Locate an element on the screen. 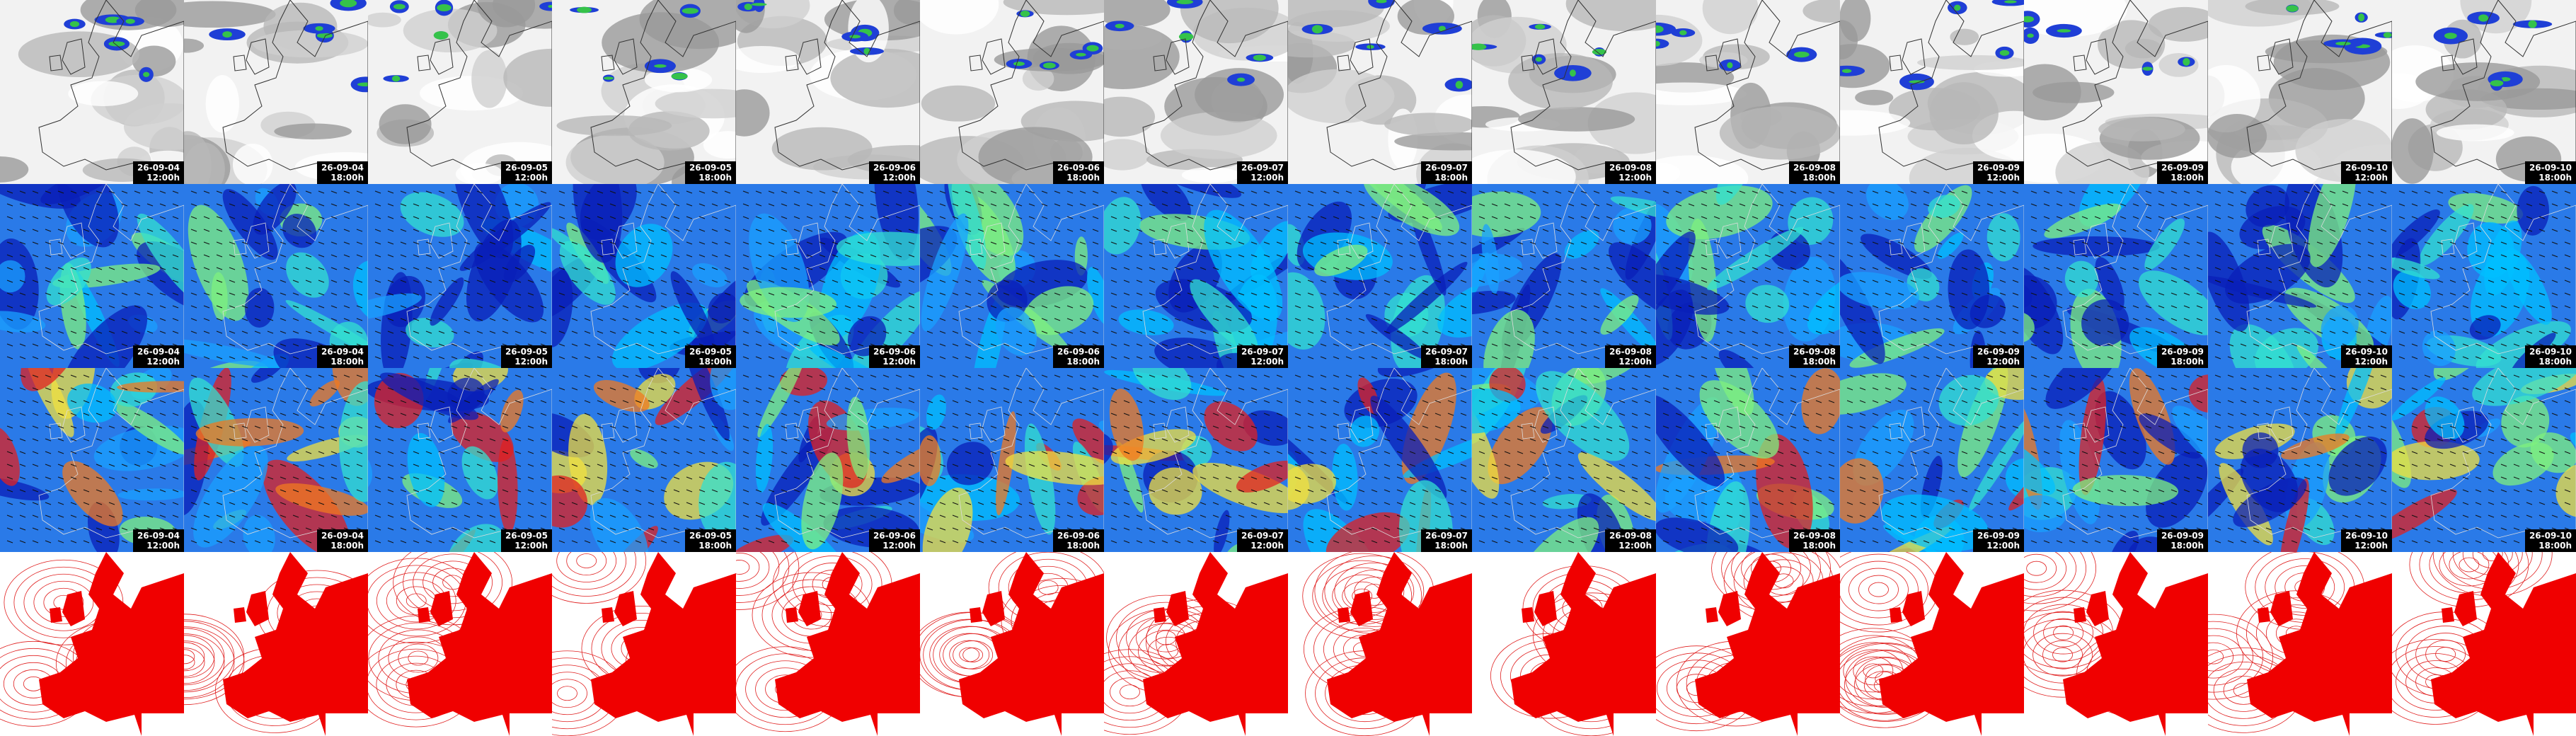 This screenshot has height=736, width=2576. timestamp-label: 26-09-06 18:00h is located at coordinates (1078, 356).